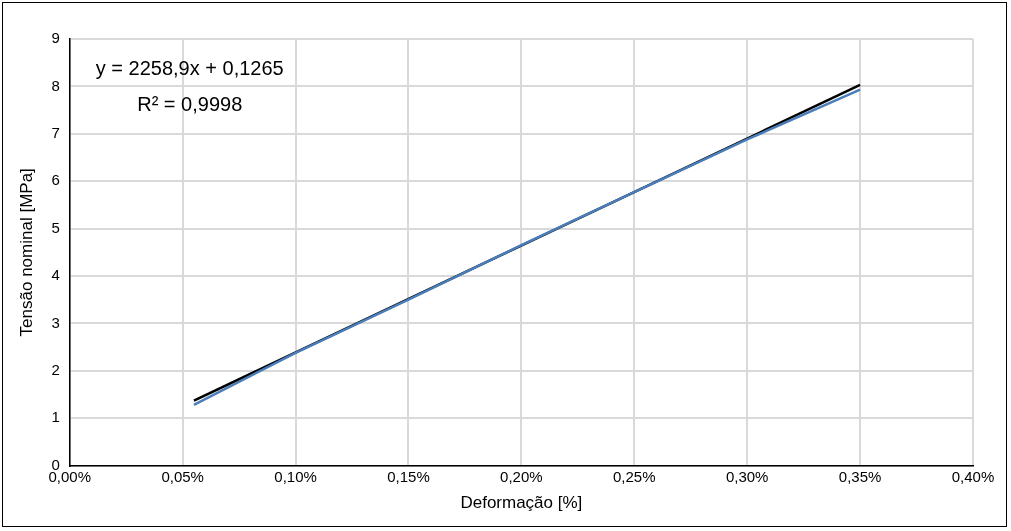 The height and width of the screenshot is (531, 1011). Describe the element at coordinates (190, 103) in the screenshot. I see `annotation: R² = 0,9998` at that location.